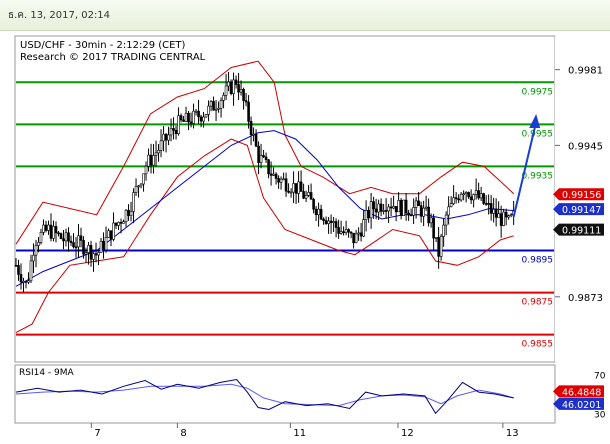 The width and height of the screenshot is (610, 444). Describe the element at coordinates (538, 92) in the screenshot. I see `level-label-0.9975: 0.9975` at that location.